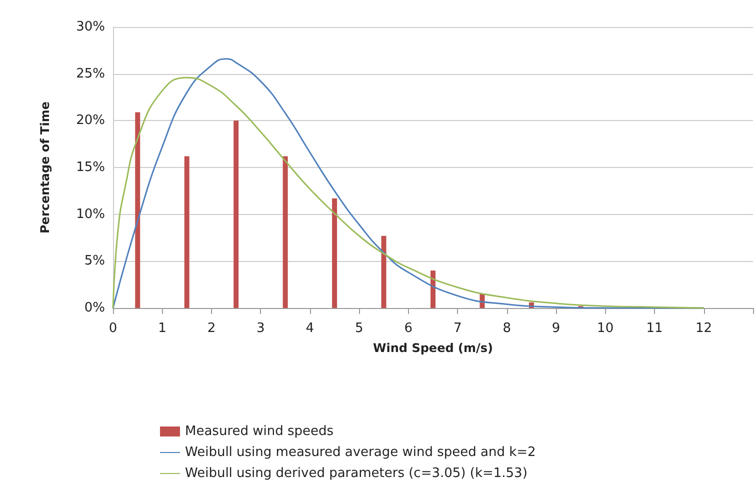  I want to click on x-tick-label: 10, so click(605, 328).